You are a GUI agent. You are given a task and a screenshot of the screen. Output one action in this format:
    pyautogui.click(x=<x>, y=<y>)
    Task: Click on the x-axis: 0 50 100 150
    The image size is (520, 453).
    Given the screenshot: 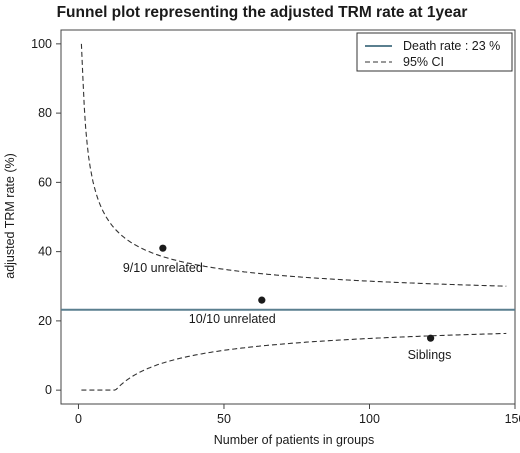 What is the action you would take?
    pyautogui.click(x=297, y=415)
    